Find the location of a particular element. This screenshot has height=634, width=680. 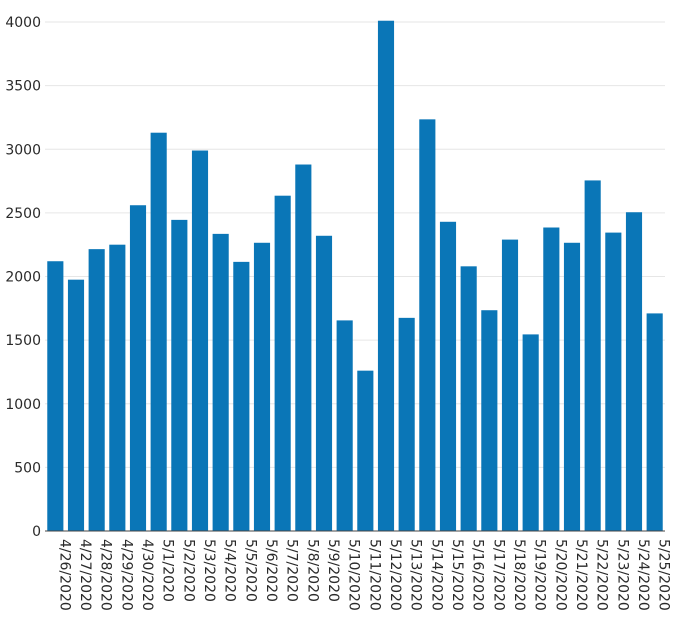

x-tick-label: 5/4/2020 is located at coordinates (230, 570).